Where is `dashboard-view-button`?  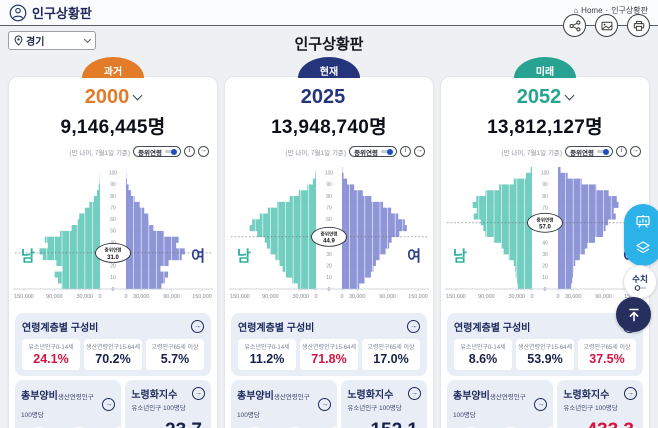 dashboard-view-button is located at coordinates (643, 222).